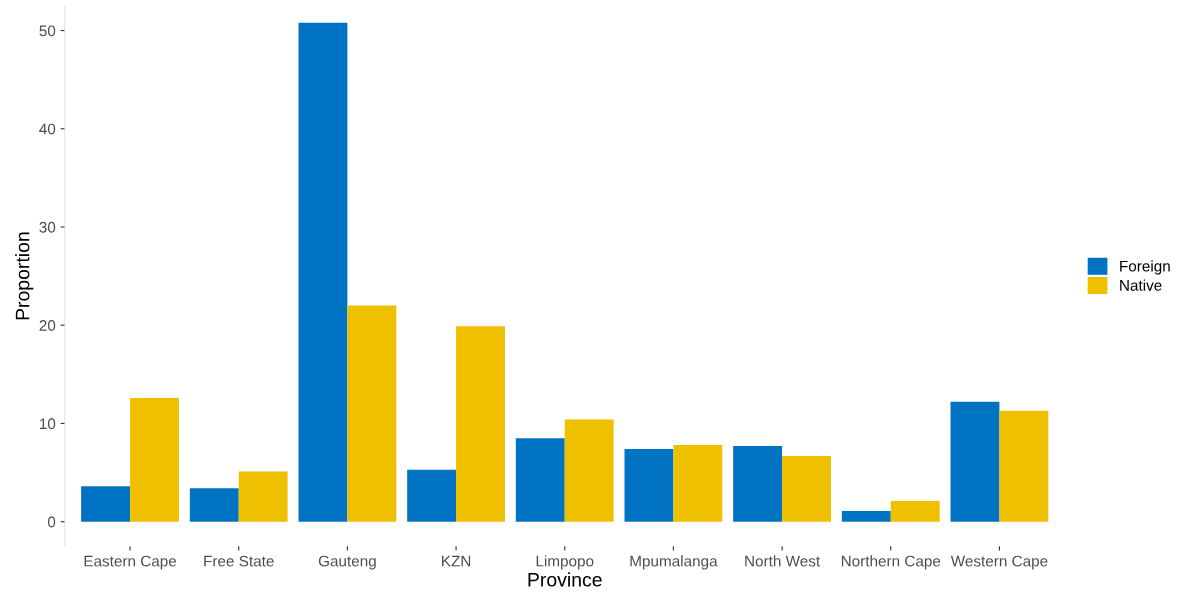 This screenshot has height=597, width=1179. Describe the element at coordinates (565, 579) in the screenshot. I see `x-axis-title: Province` at that location.